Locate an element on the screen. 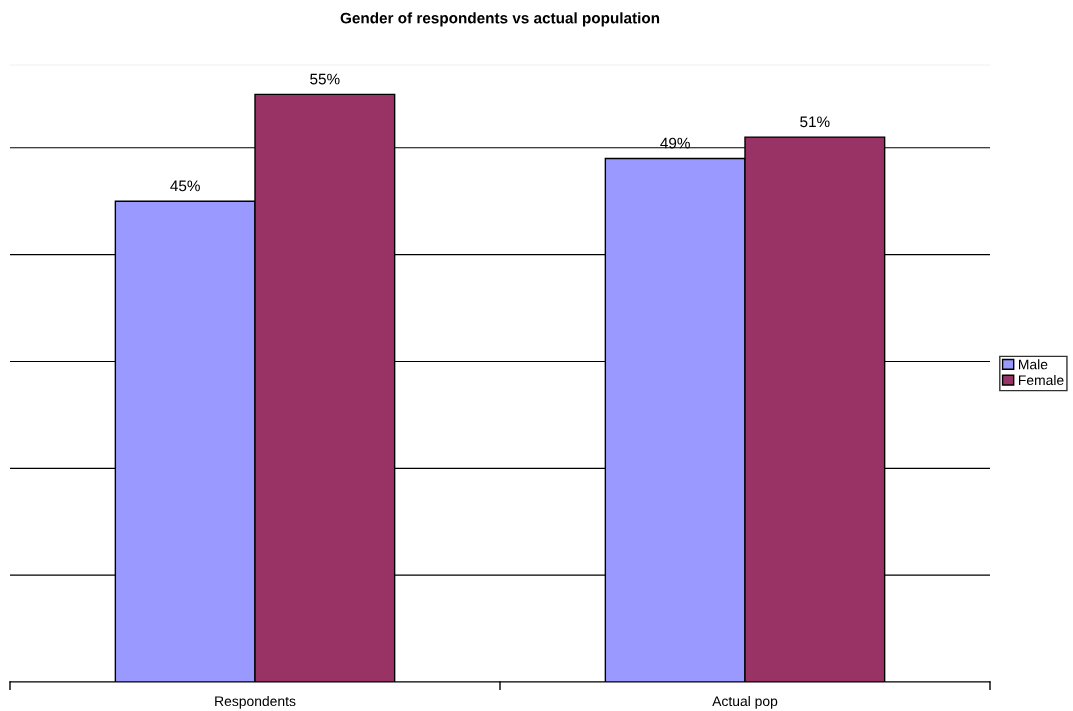  data-label: 49% is located at coordinates (675, 143).